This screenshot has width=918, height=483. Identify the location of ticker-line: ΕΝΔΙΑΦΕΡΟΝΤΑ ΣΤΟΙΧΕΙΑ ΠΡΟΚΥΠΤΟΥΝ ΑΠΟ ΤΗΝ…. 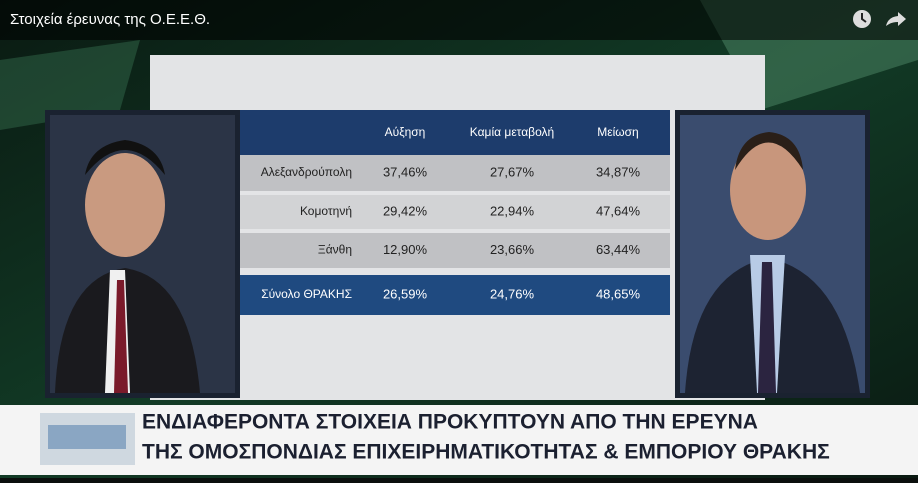
(450, 422).